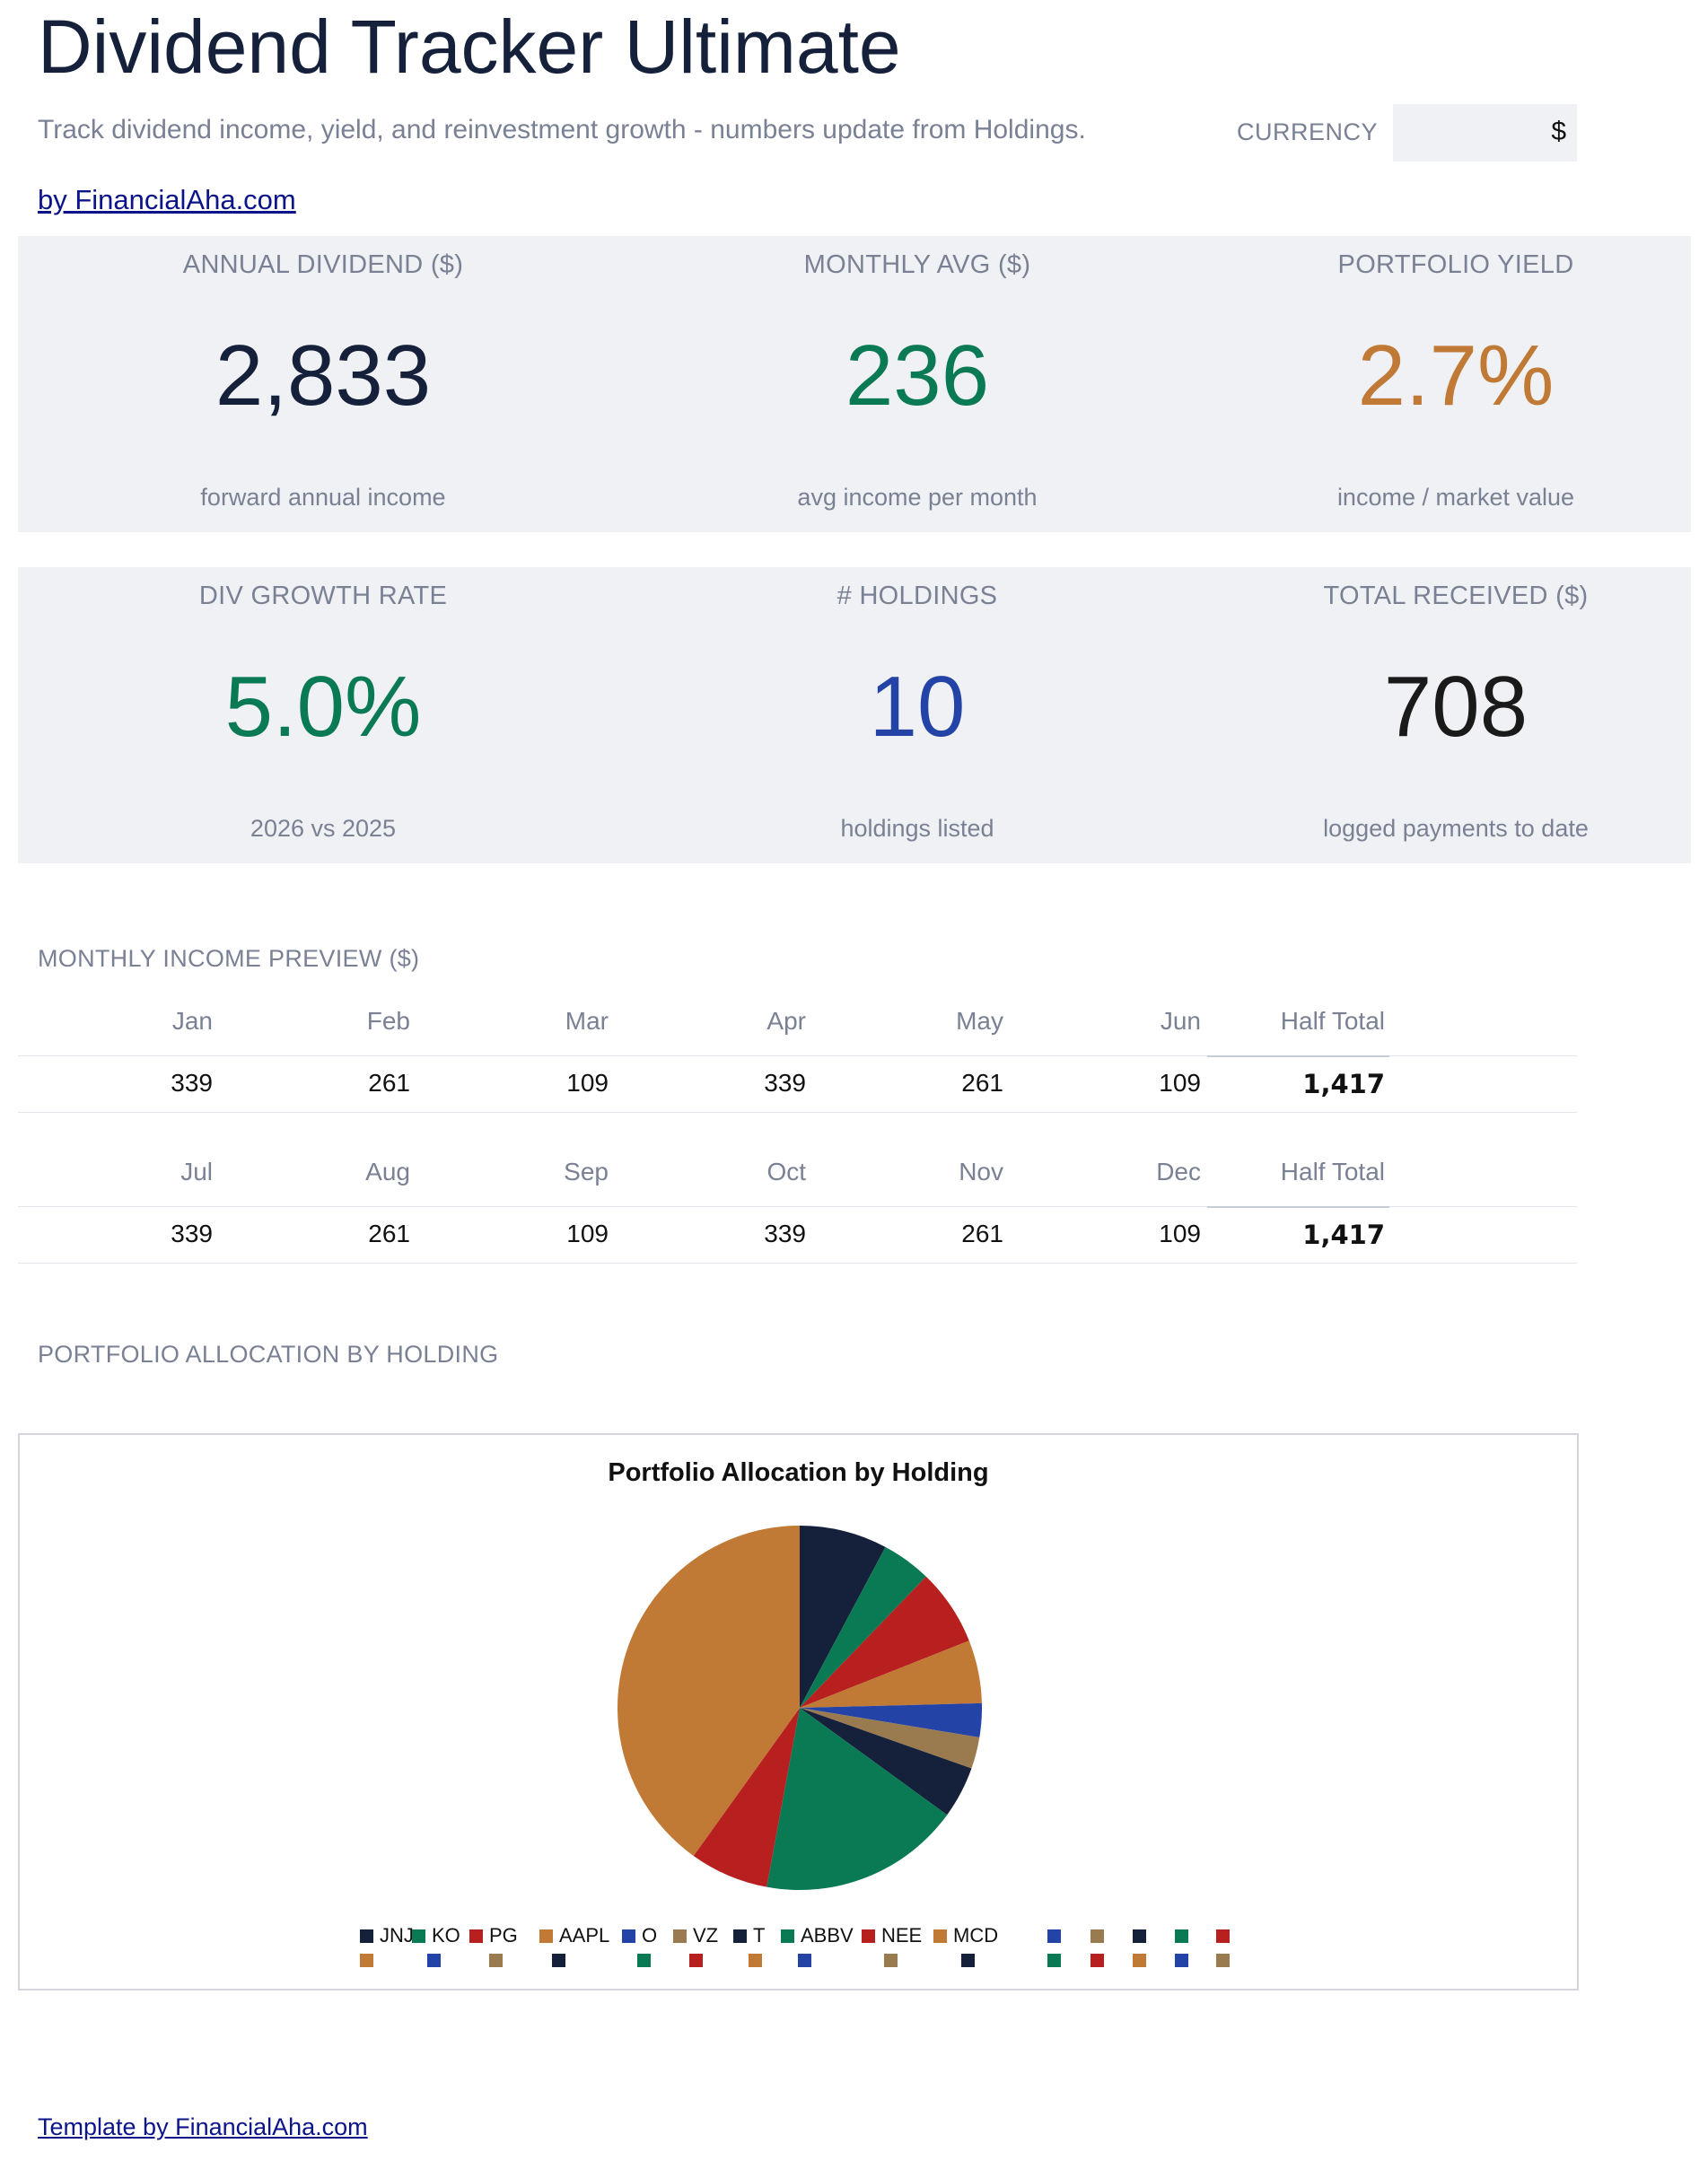 Image resolution: width=1708 pixels, height=2161 pixels. I want to click on legend-label: PG, so click(503, 1935).